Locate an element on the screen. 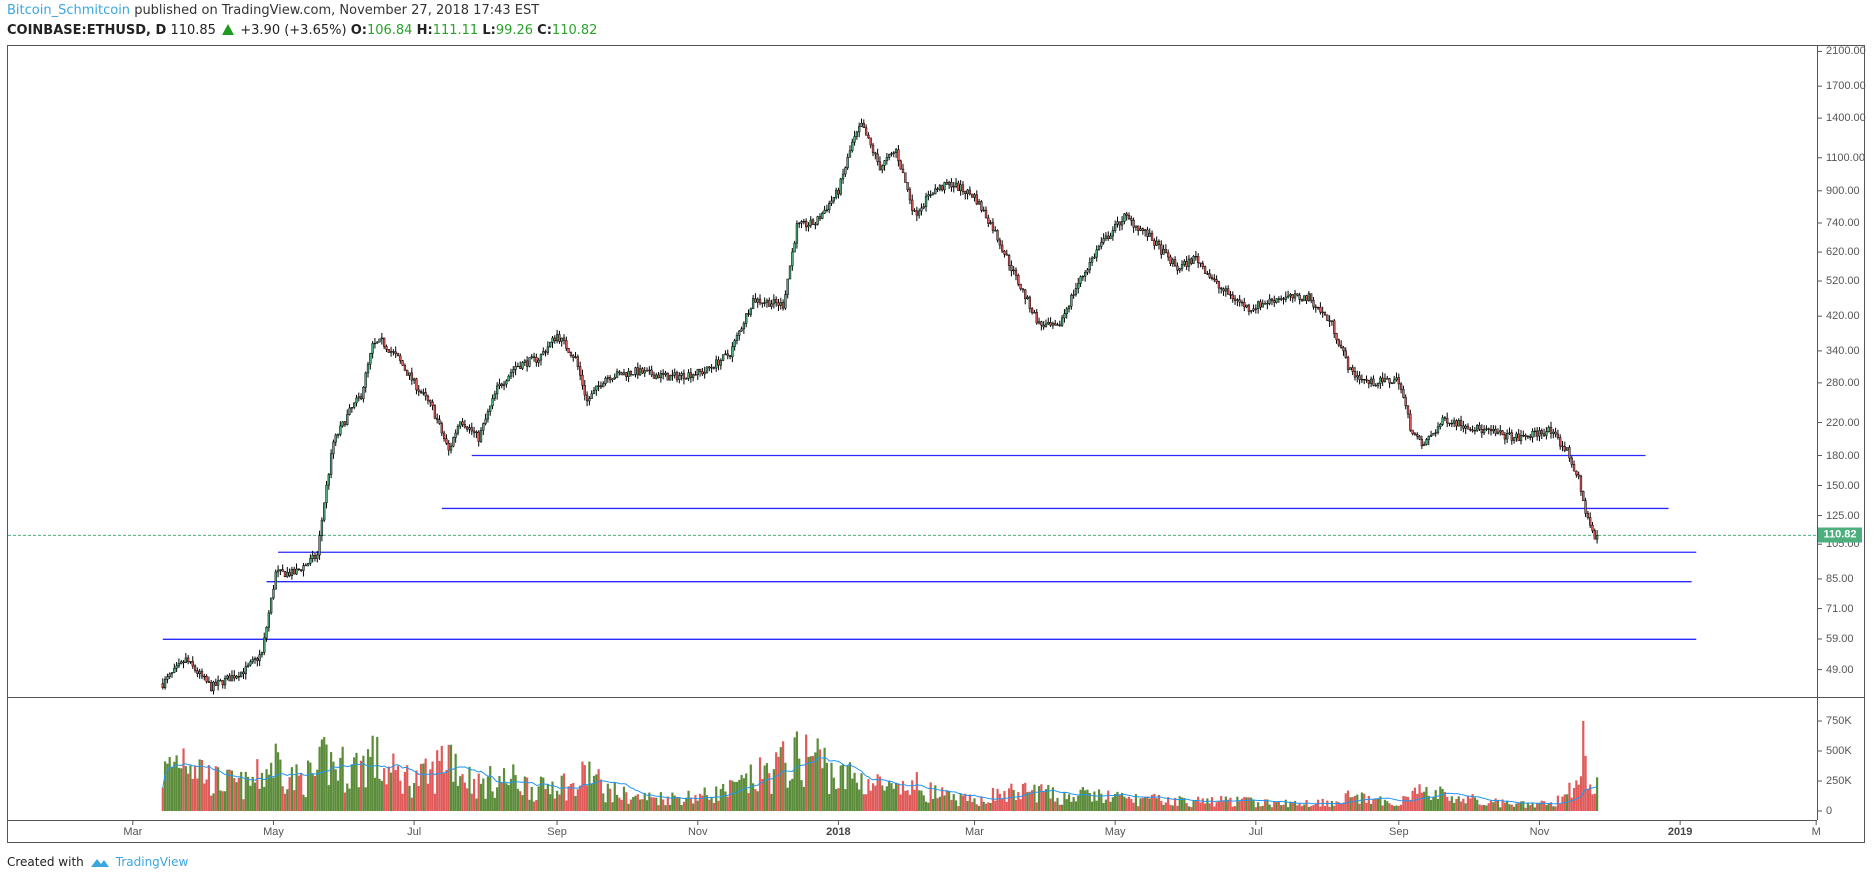  author-link: Bitcoin_Schmitcoin is located at coordinates (69, 10).